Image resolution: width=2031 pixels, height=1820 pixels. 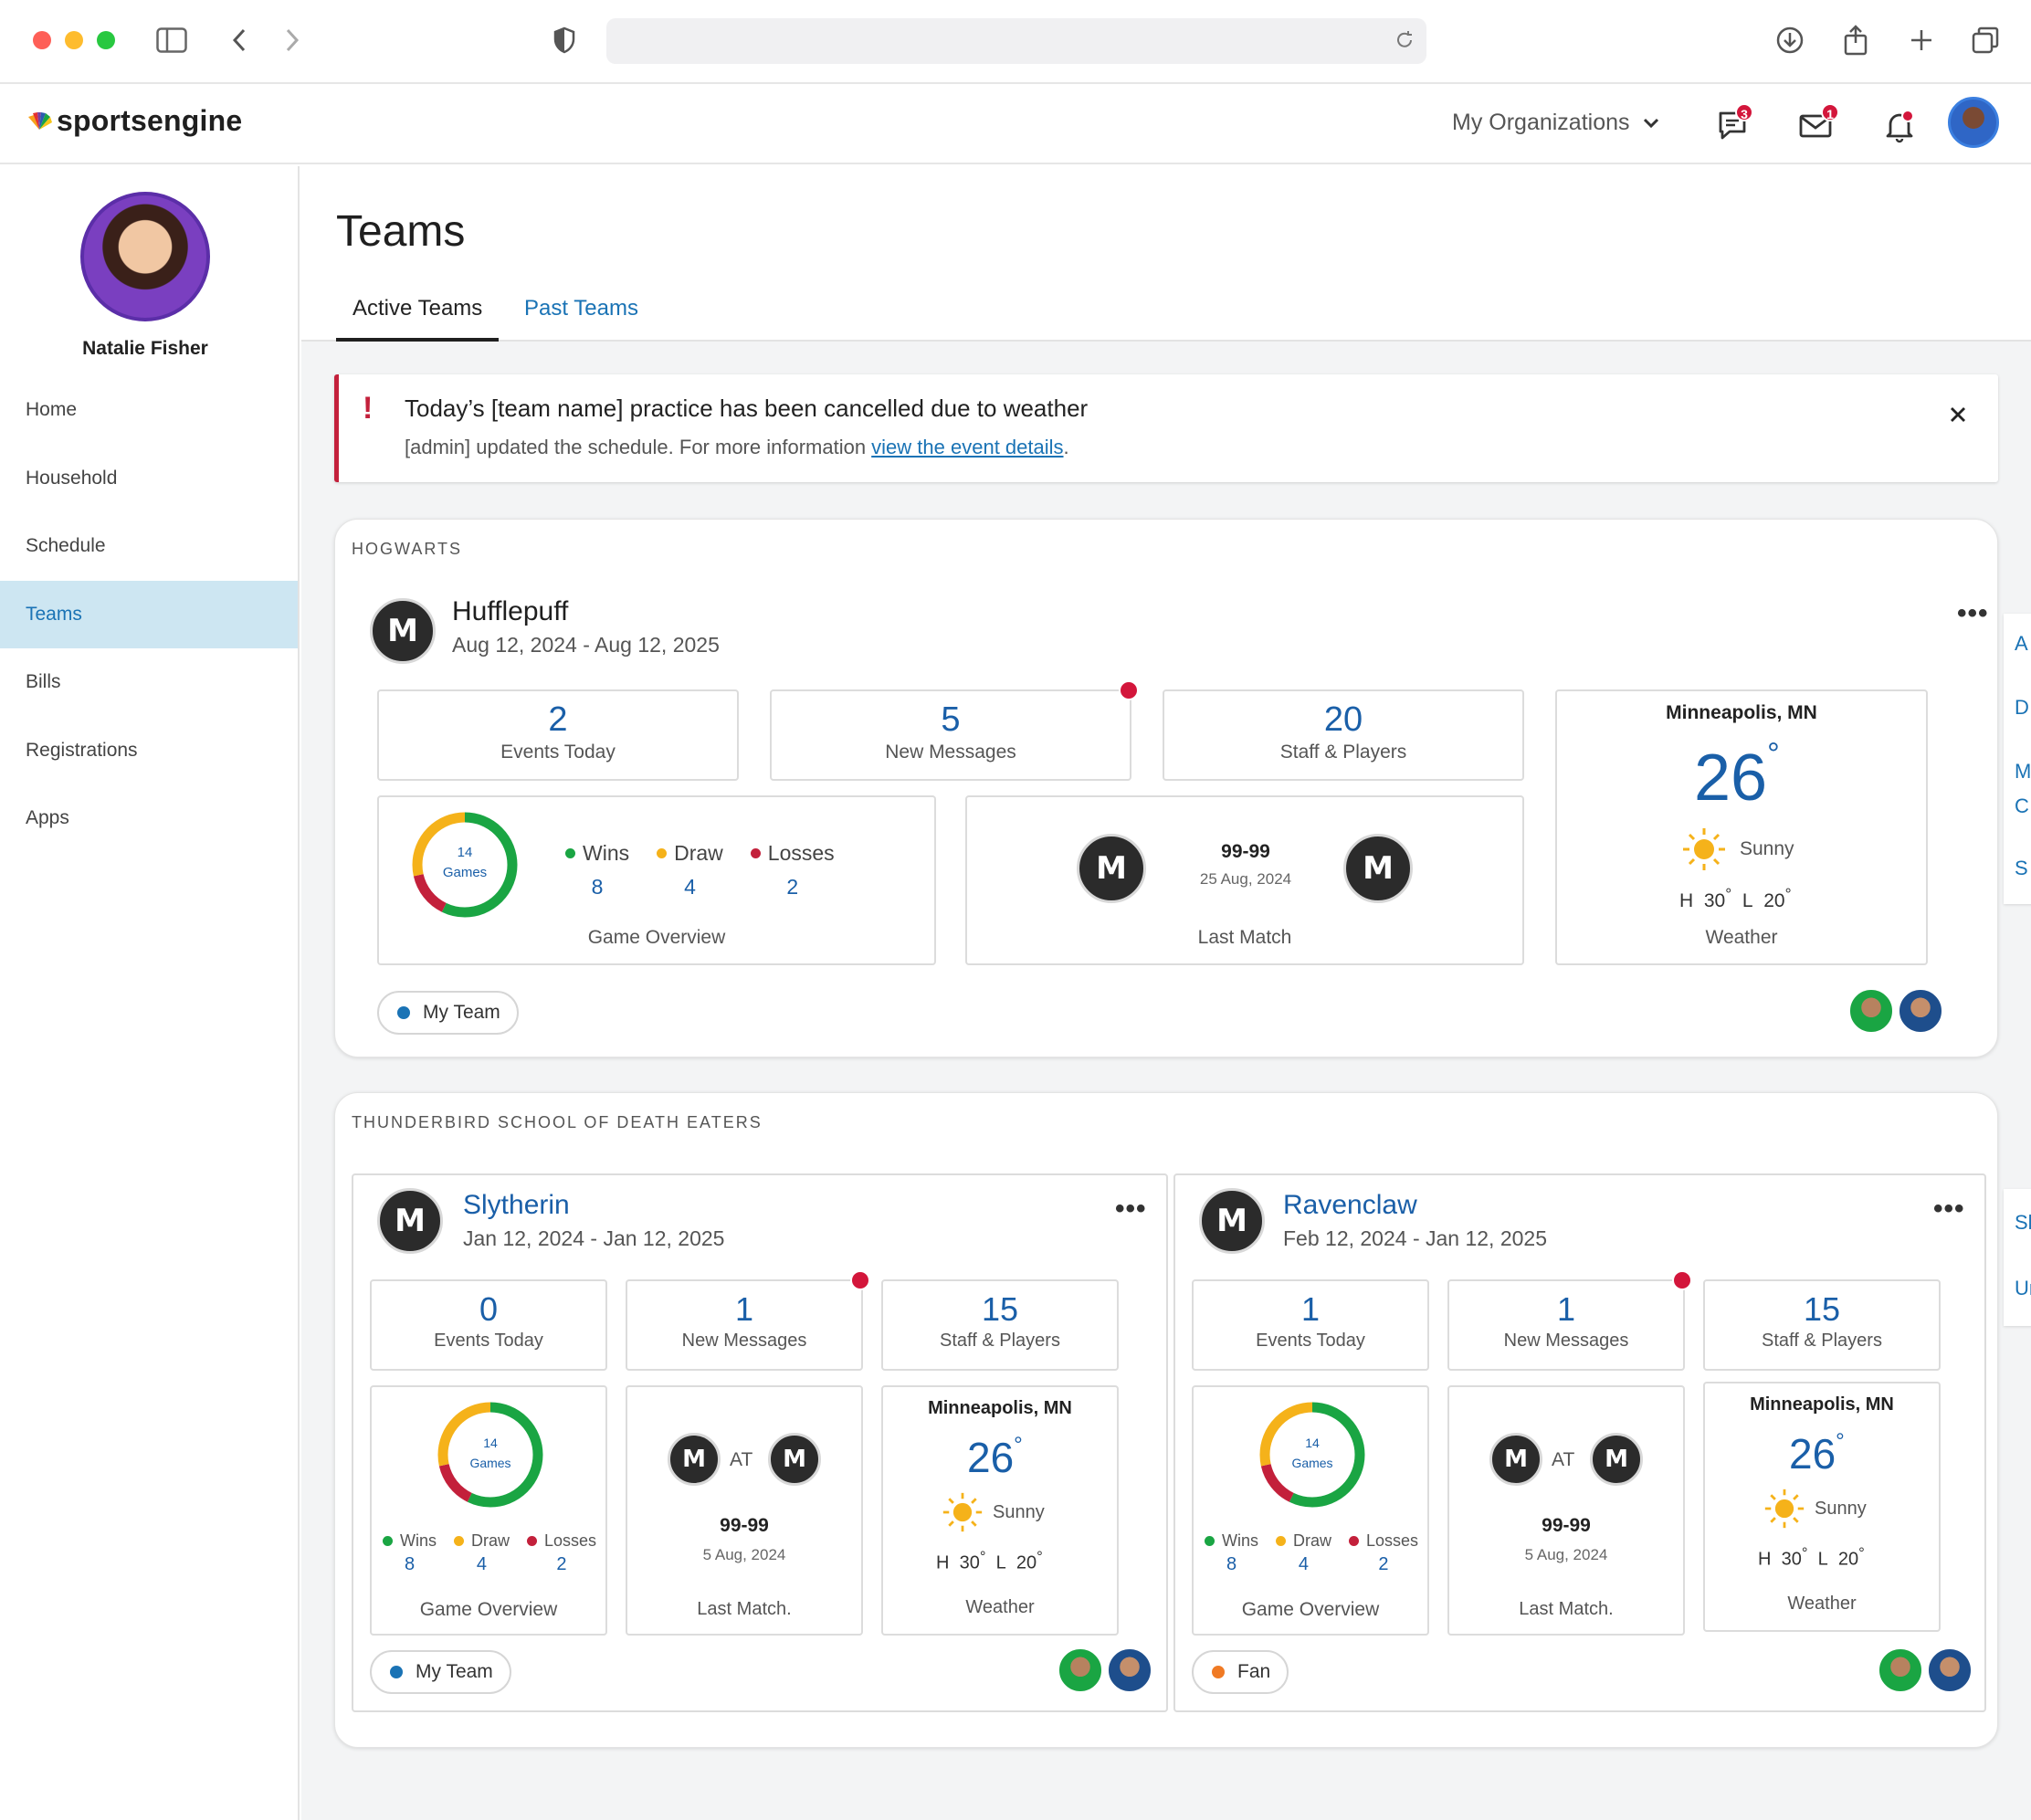 What do you see at coordinates (52, 410) in the screenshot?
I see `sidebar-item-home: Home` at bounding box center [52, 410].